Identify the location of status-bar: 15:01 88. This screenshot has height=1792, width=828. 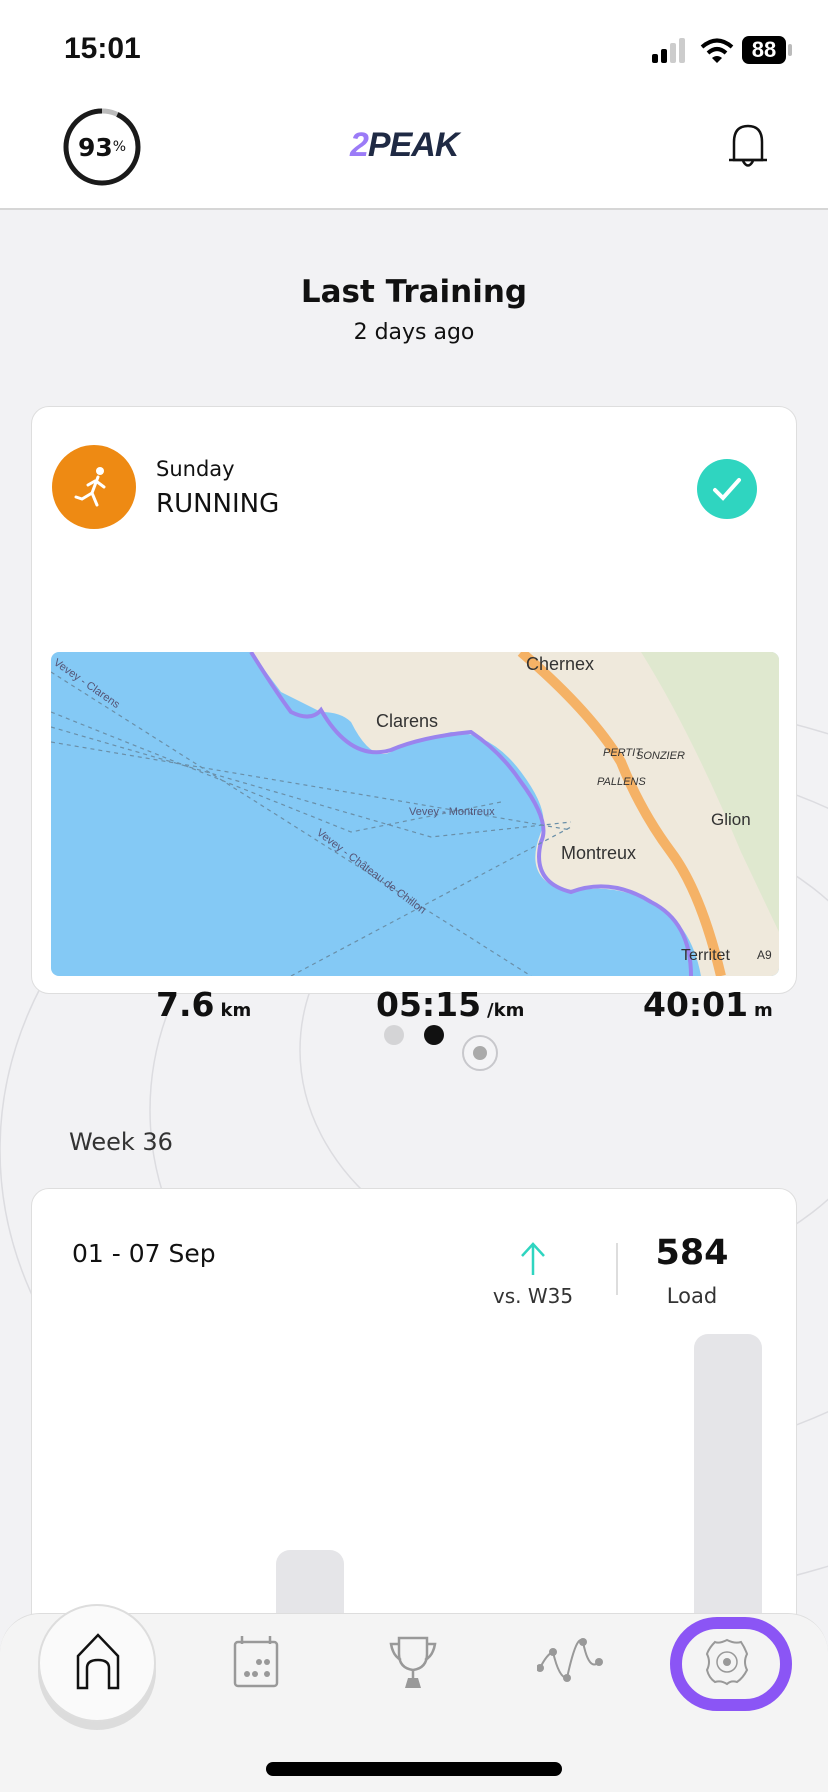
(414, 45).